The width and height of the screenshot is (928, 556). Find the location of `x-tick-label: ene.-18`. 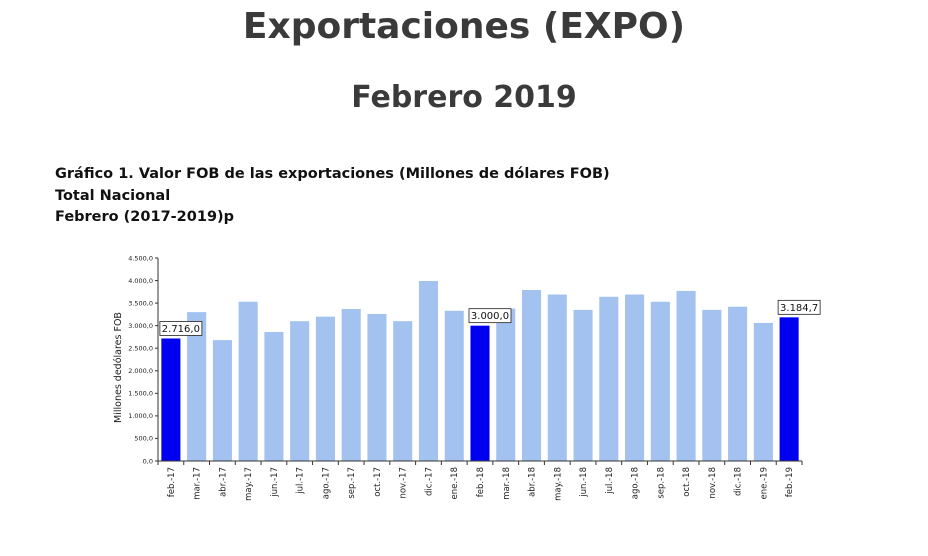

x-tick-label: ene.-18 is located at coordinates (455, 483).